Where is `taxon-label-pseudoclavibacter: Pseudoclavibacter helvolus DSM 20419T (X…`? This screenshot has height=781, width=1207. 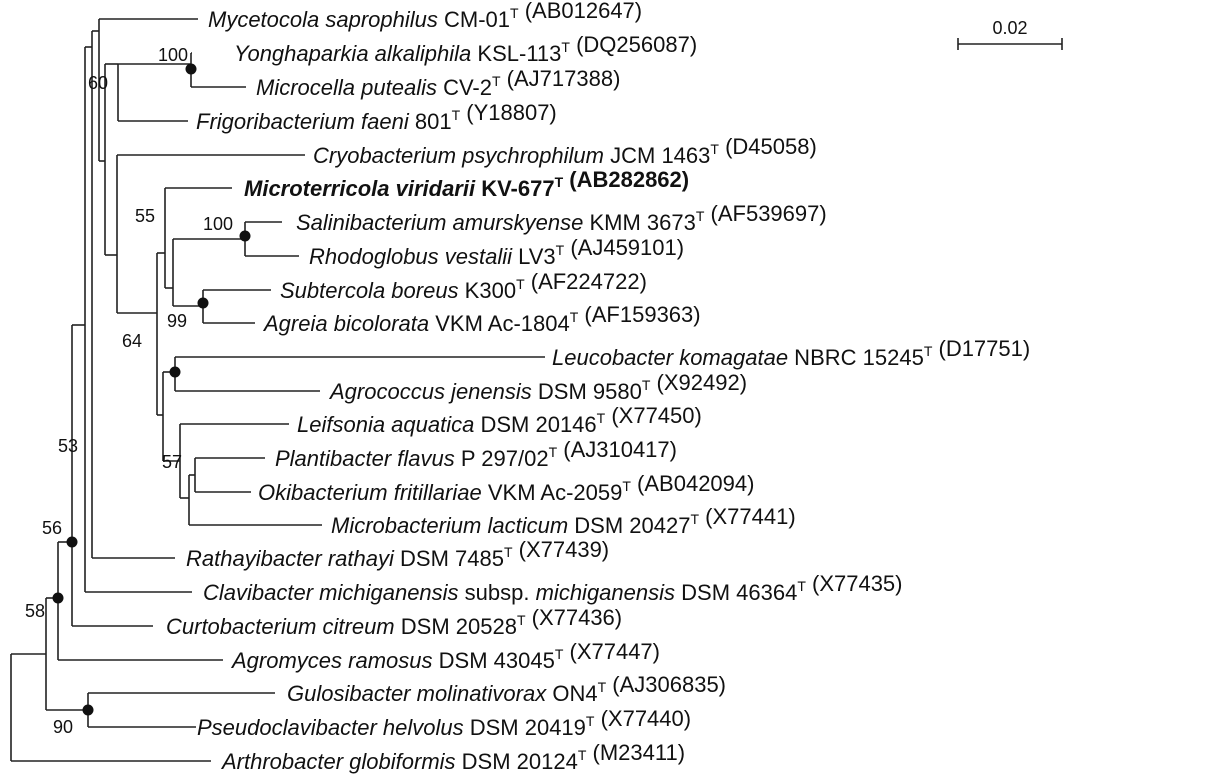
taxon-label-pseudoclavibacter: Pseudoclavibacter helvolus DSM 20419T (X… is located at coordinates (444, 723).